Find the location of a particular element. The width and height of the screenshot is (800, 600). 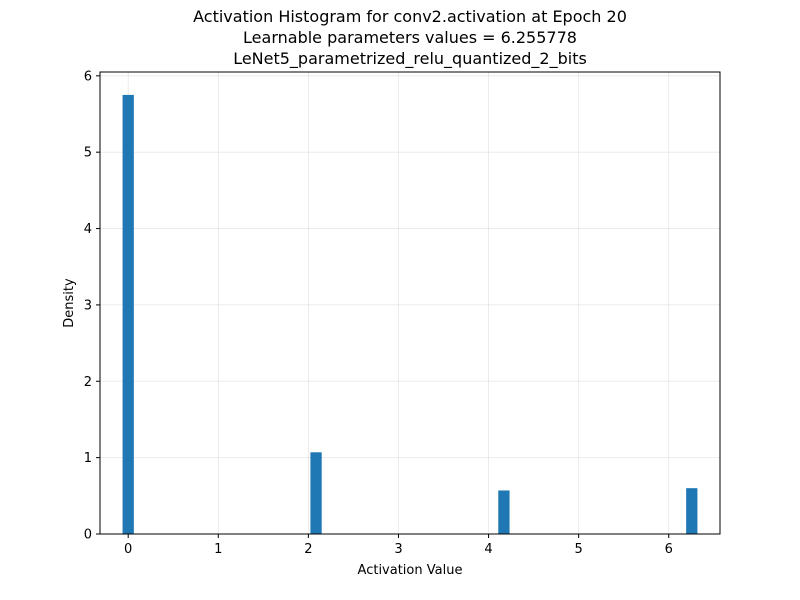

y-axis-label: Density is located at coordinates (69, 303).